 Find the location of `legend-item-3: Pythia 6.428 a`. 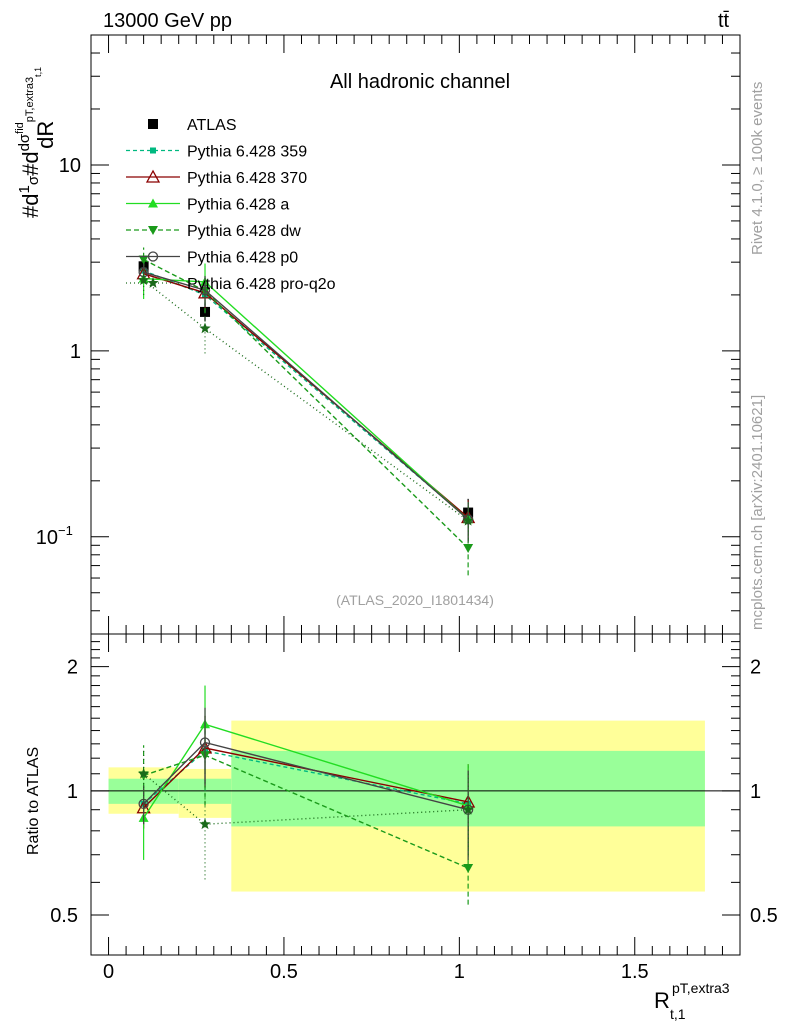

legend-item-3: Pythia 6.428 a is located at coordinates (207, 205).